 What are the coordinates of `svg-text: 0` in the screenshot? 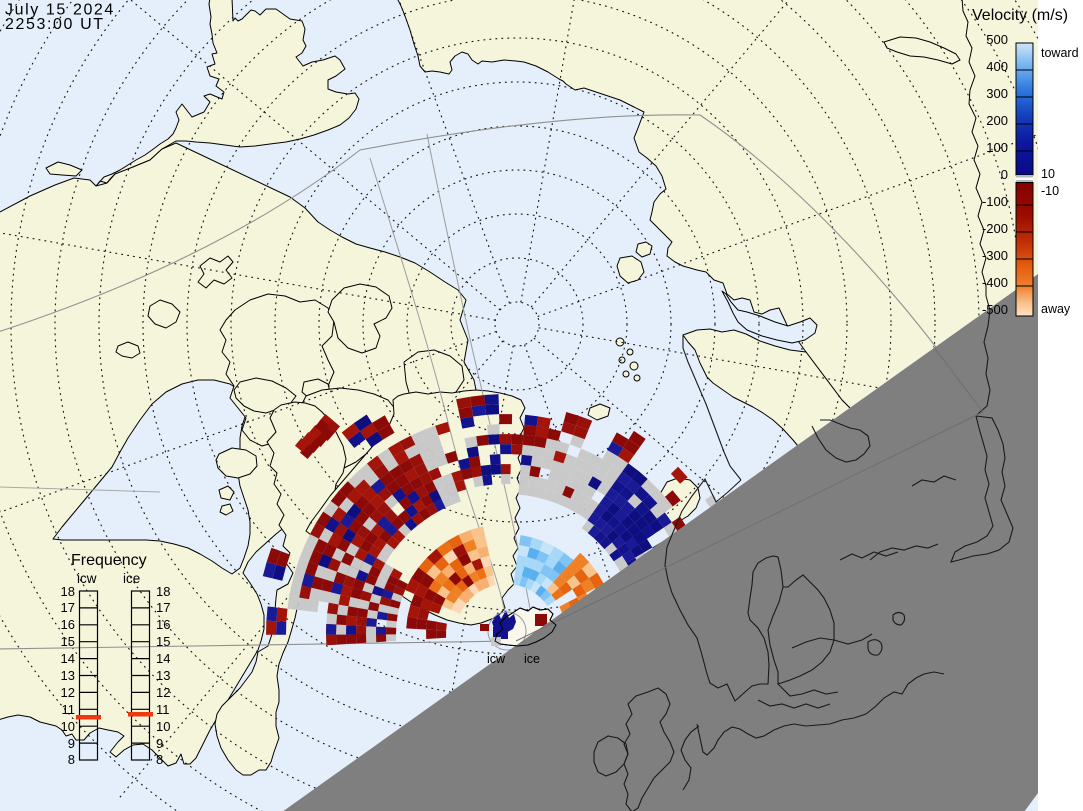 It's located at (1004, 174).